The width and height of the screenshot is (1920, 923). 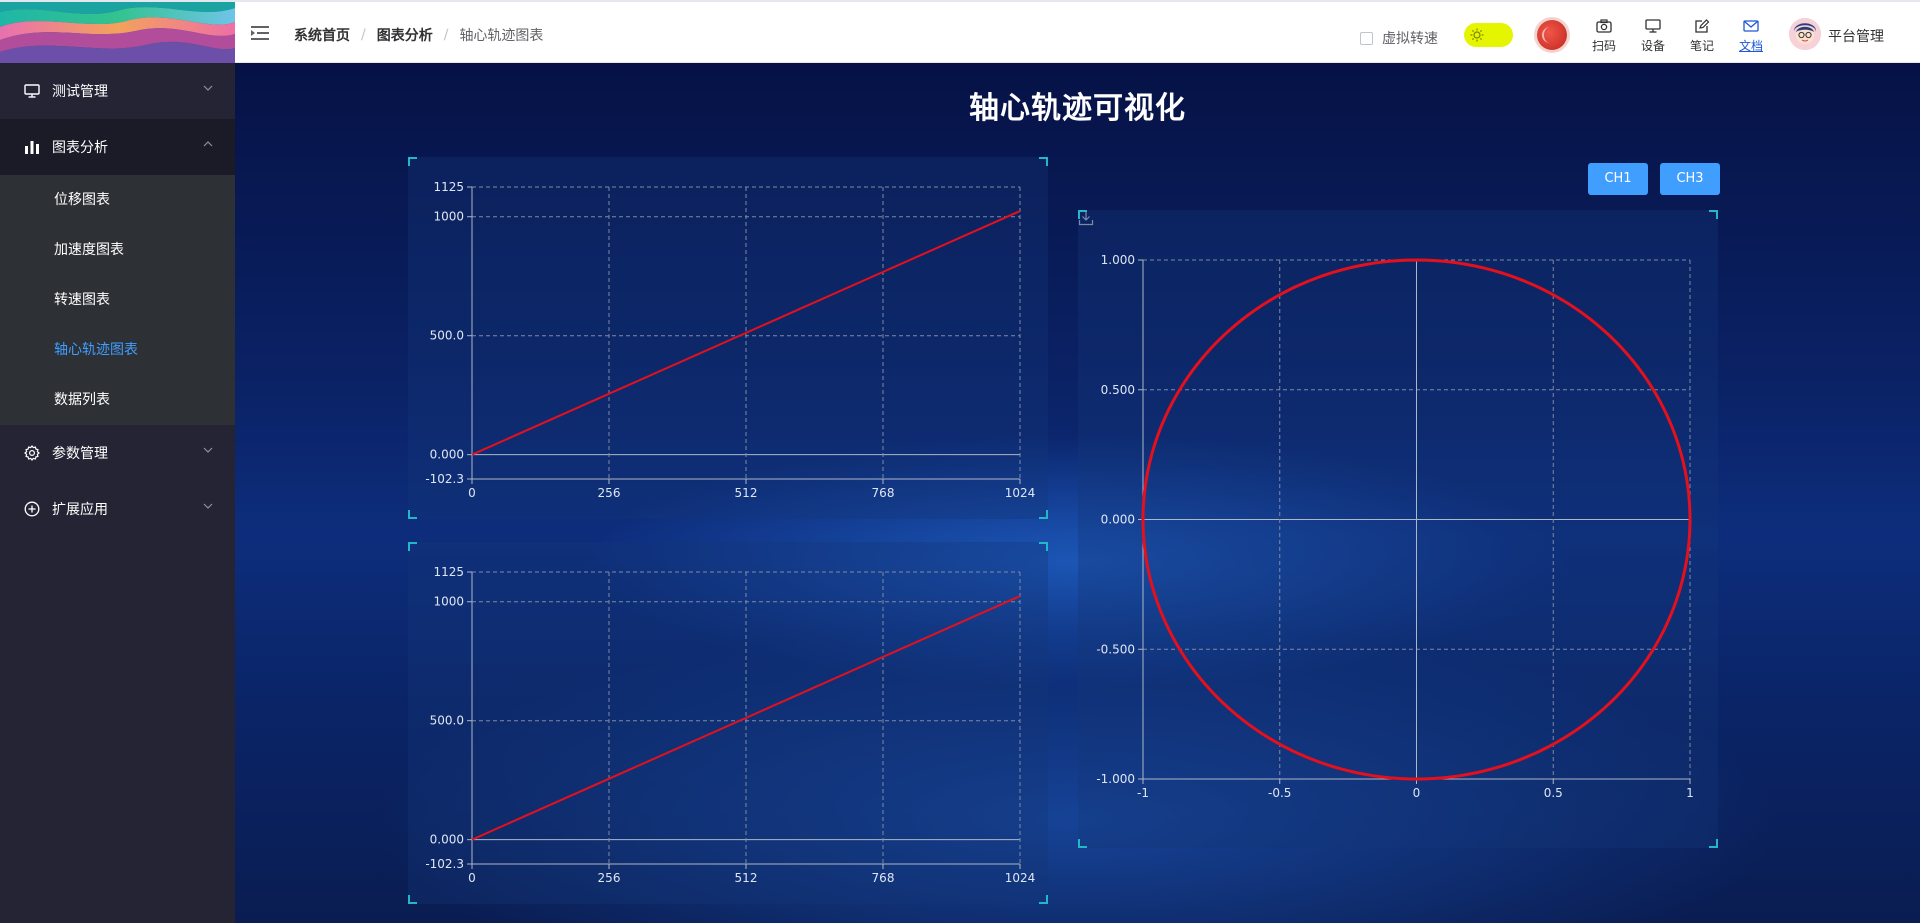 What do you see at coordinates (32, 147) in the screenshot?
I see `bar-chart-icon` at bounding box center [32, 147].